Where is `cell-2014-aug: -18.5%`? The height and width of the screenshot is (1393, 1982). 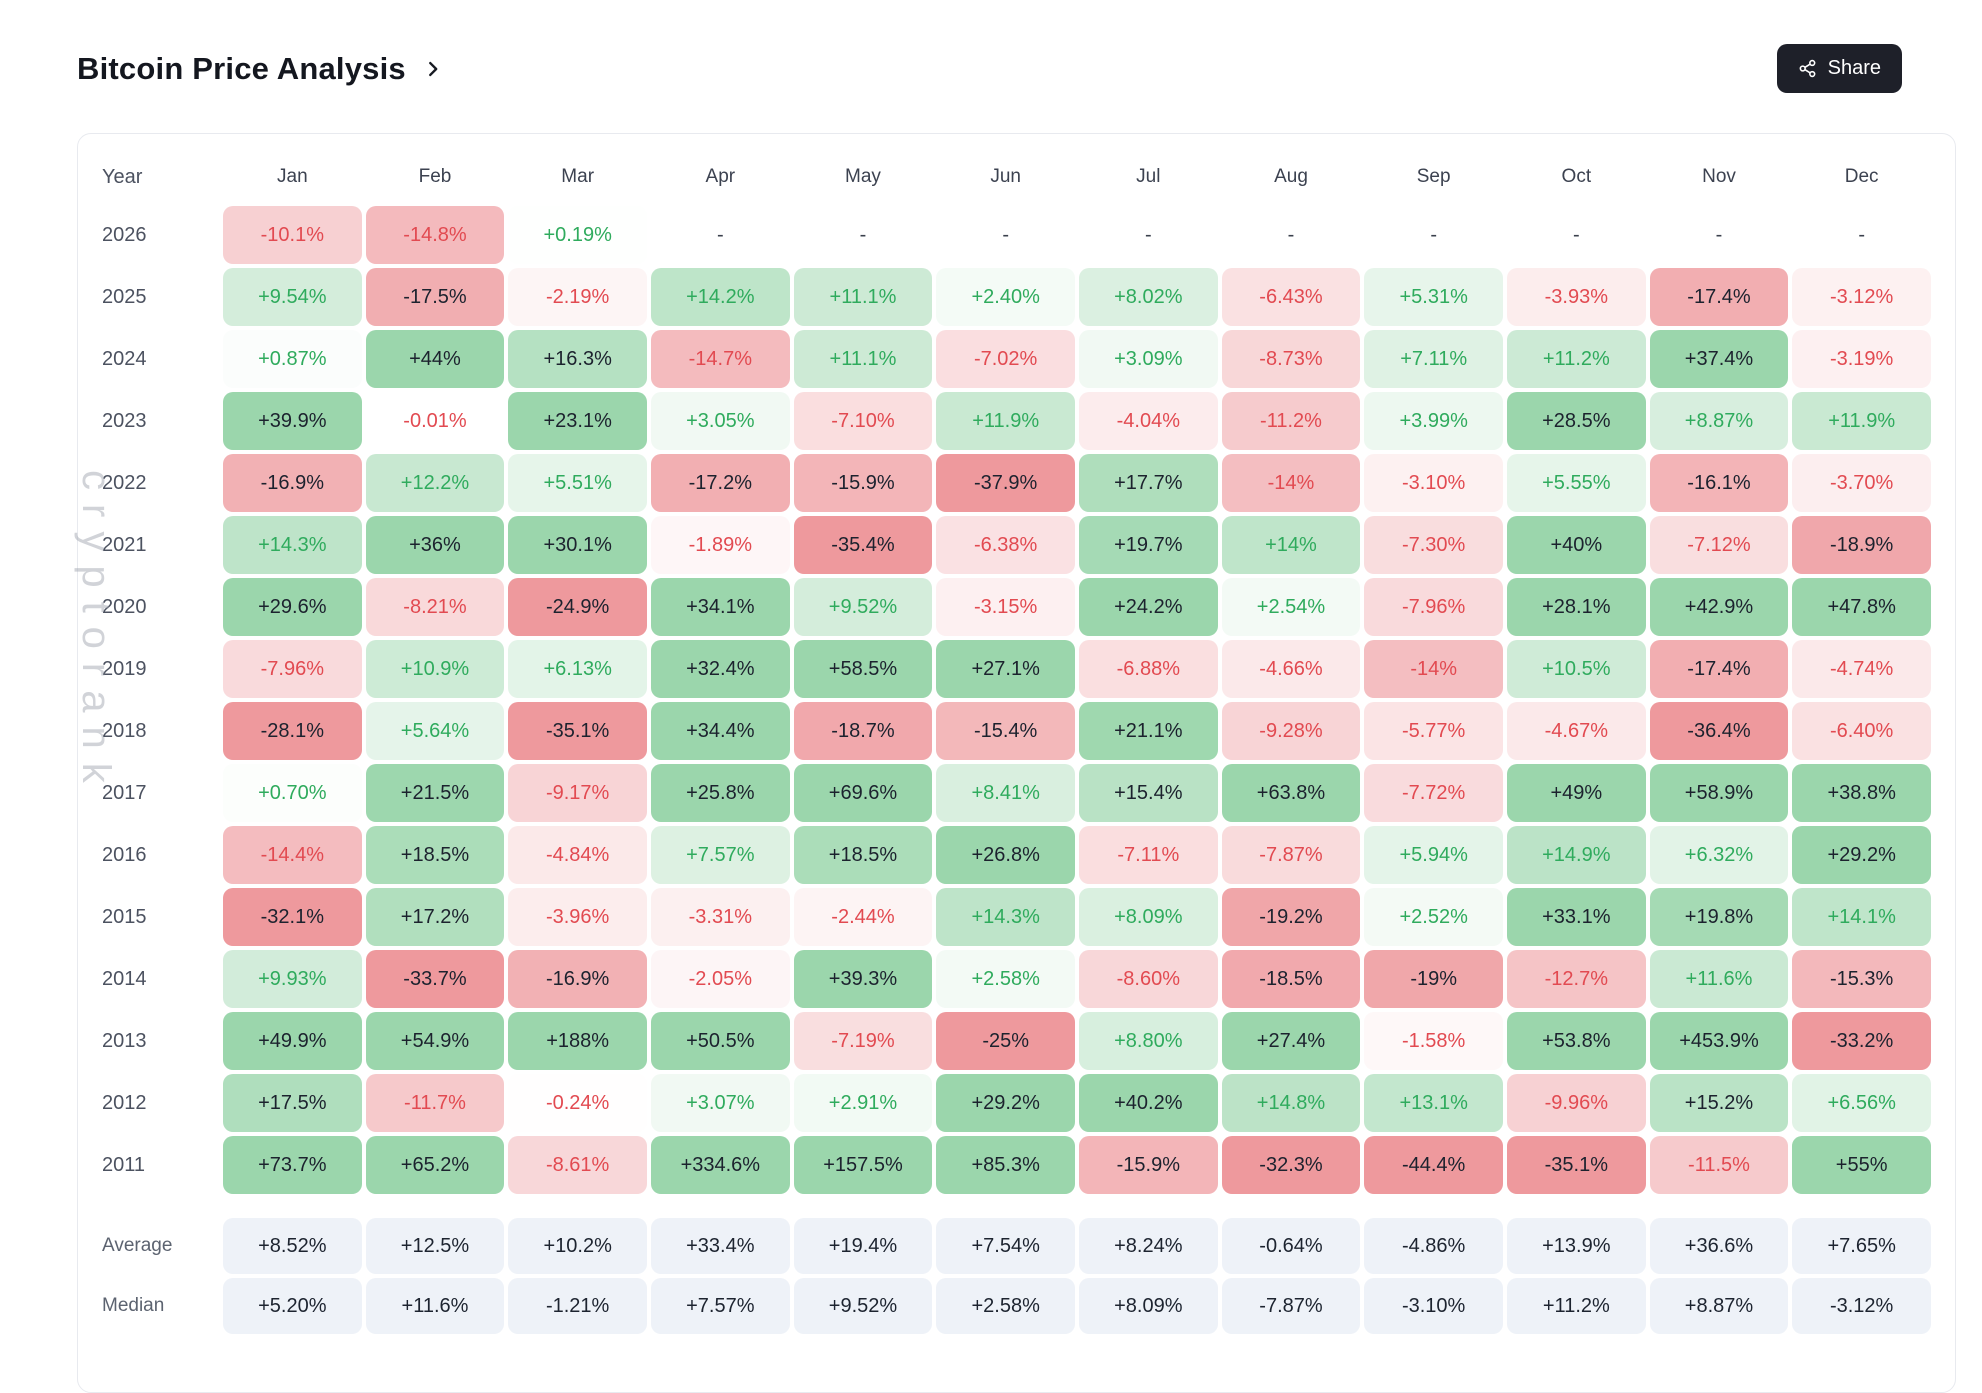 cell-2014-aug: -18.5% is located at coordinates (1291, 979).